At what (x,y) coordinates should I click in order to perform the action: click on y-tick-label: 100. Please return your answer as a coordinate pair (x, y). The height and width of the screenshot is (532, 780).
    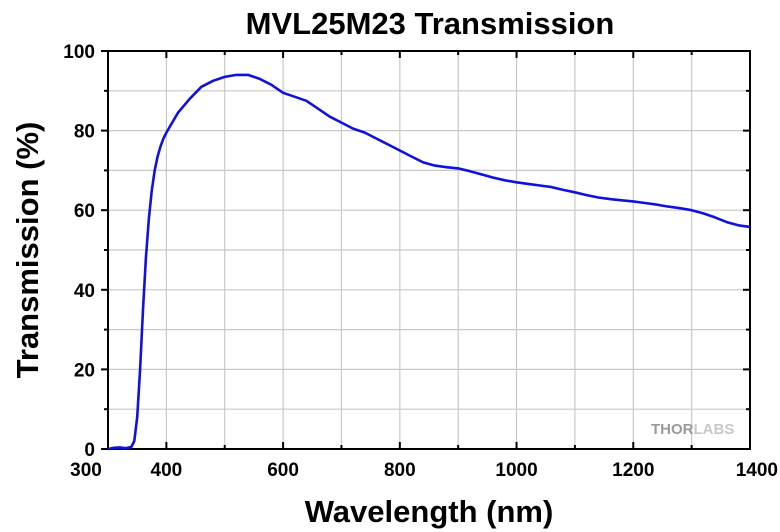
    Looking at the image, I should click on (79, 52).